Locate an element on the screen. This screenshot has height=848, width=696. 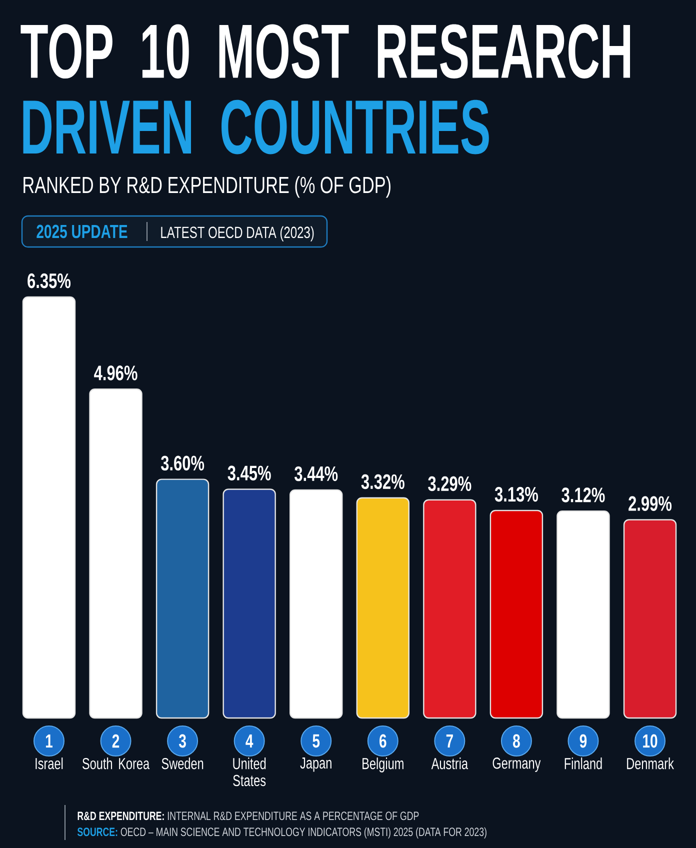
chart-subtitle: RANKED BY R&D EXPENDITURE (% OF GDP) is located at coordinates (207, 187).